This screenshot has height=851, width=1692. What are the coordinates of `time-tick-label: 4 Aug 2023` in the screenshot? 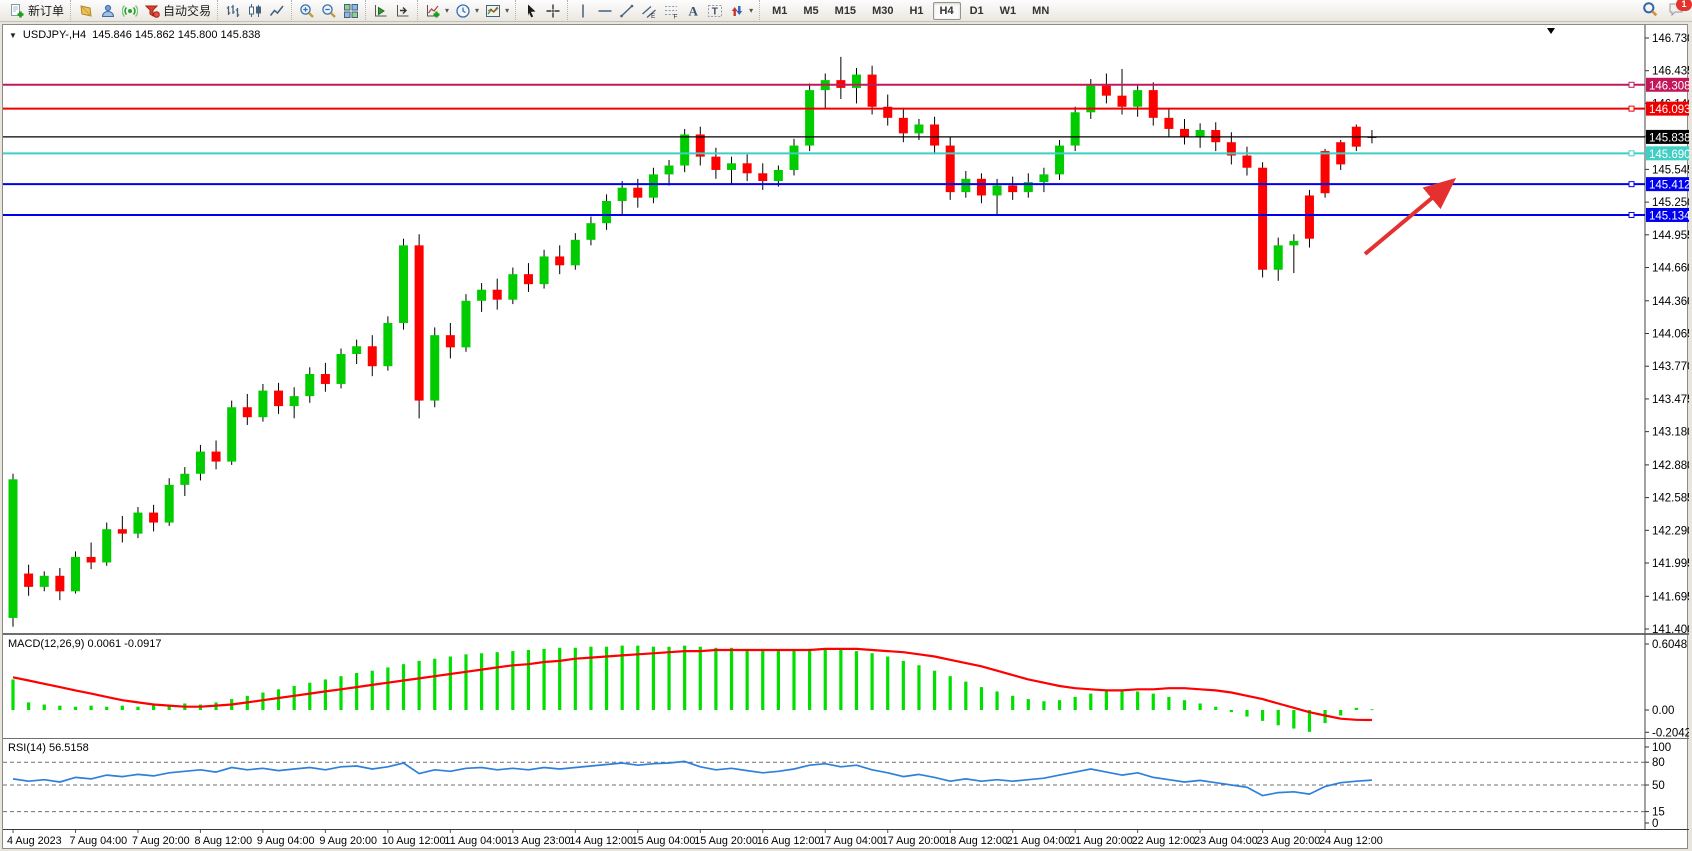 It's located at (34, 841).